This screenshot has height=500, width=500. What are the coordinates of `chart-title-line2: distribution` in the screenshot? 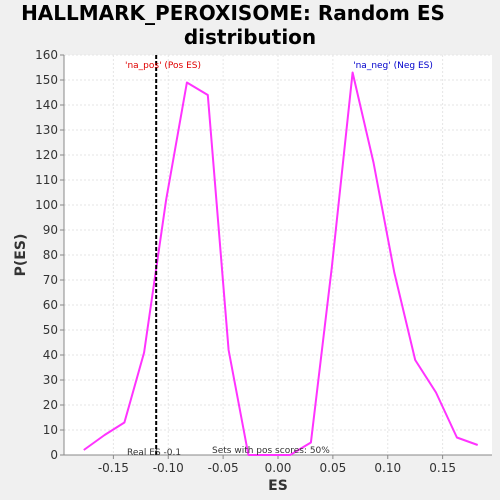 It's located at (250, 37).